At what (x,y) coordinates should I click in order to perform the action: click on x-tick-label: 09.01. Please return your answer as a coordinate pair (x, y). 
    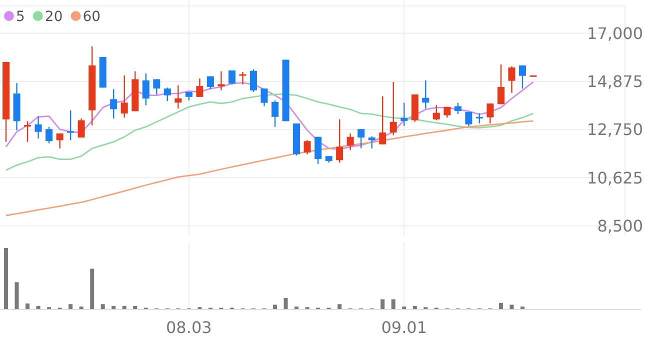
    Looking at the image, I should click on (404, 327).